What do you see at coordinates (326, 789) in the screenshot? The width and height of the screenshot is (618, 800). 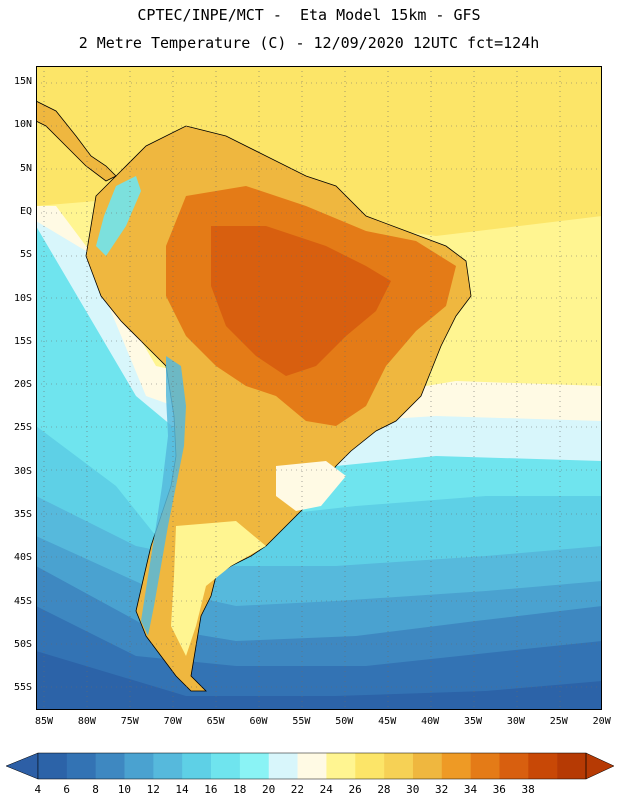 I see `colorbar-tick-label: 24` at bounding box center [326, 789].